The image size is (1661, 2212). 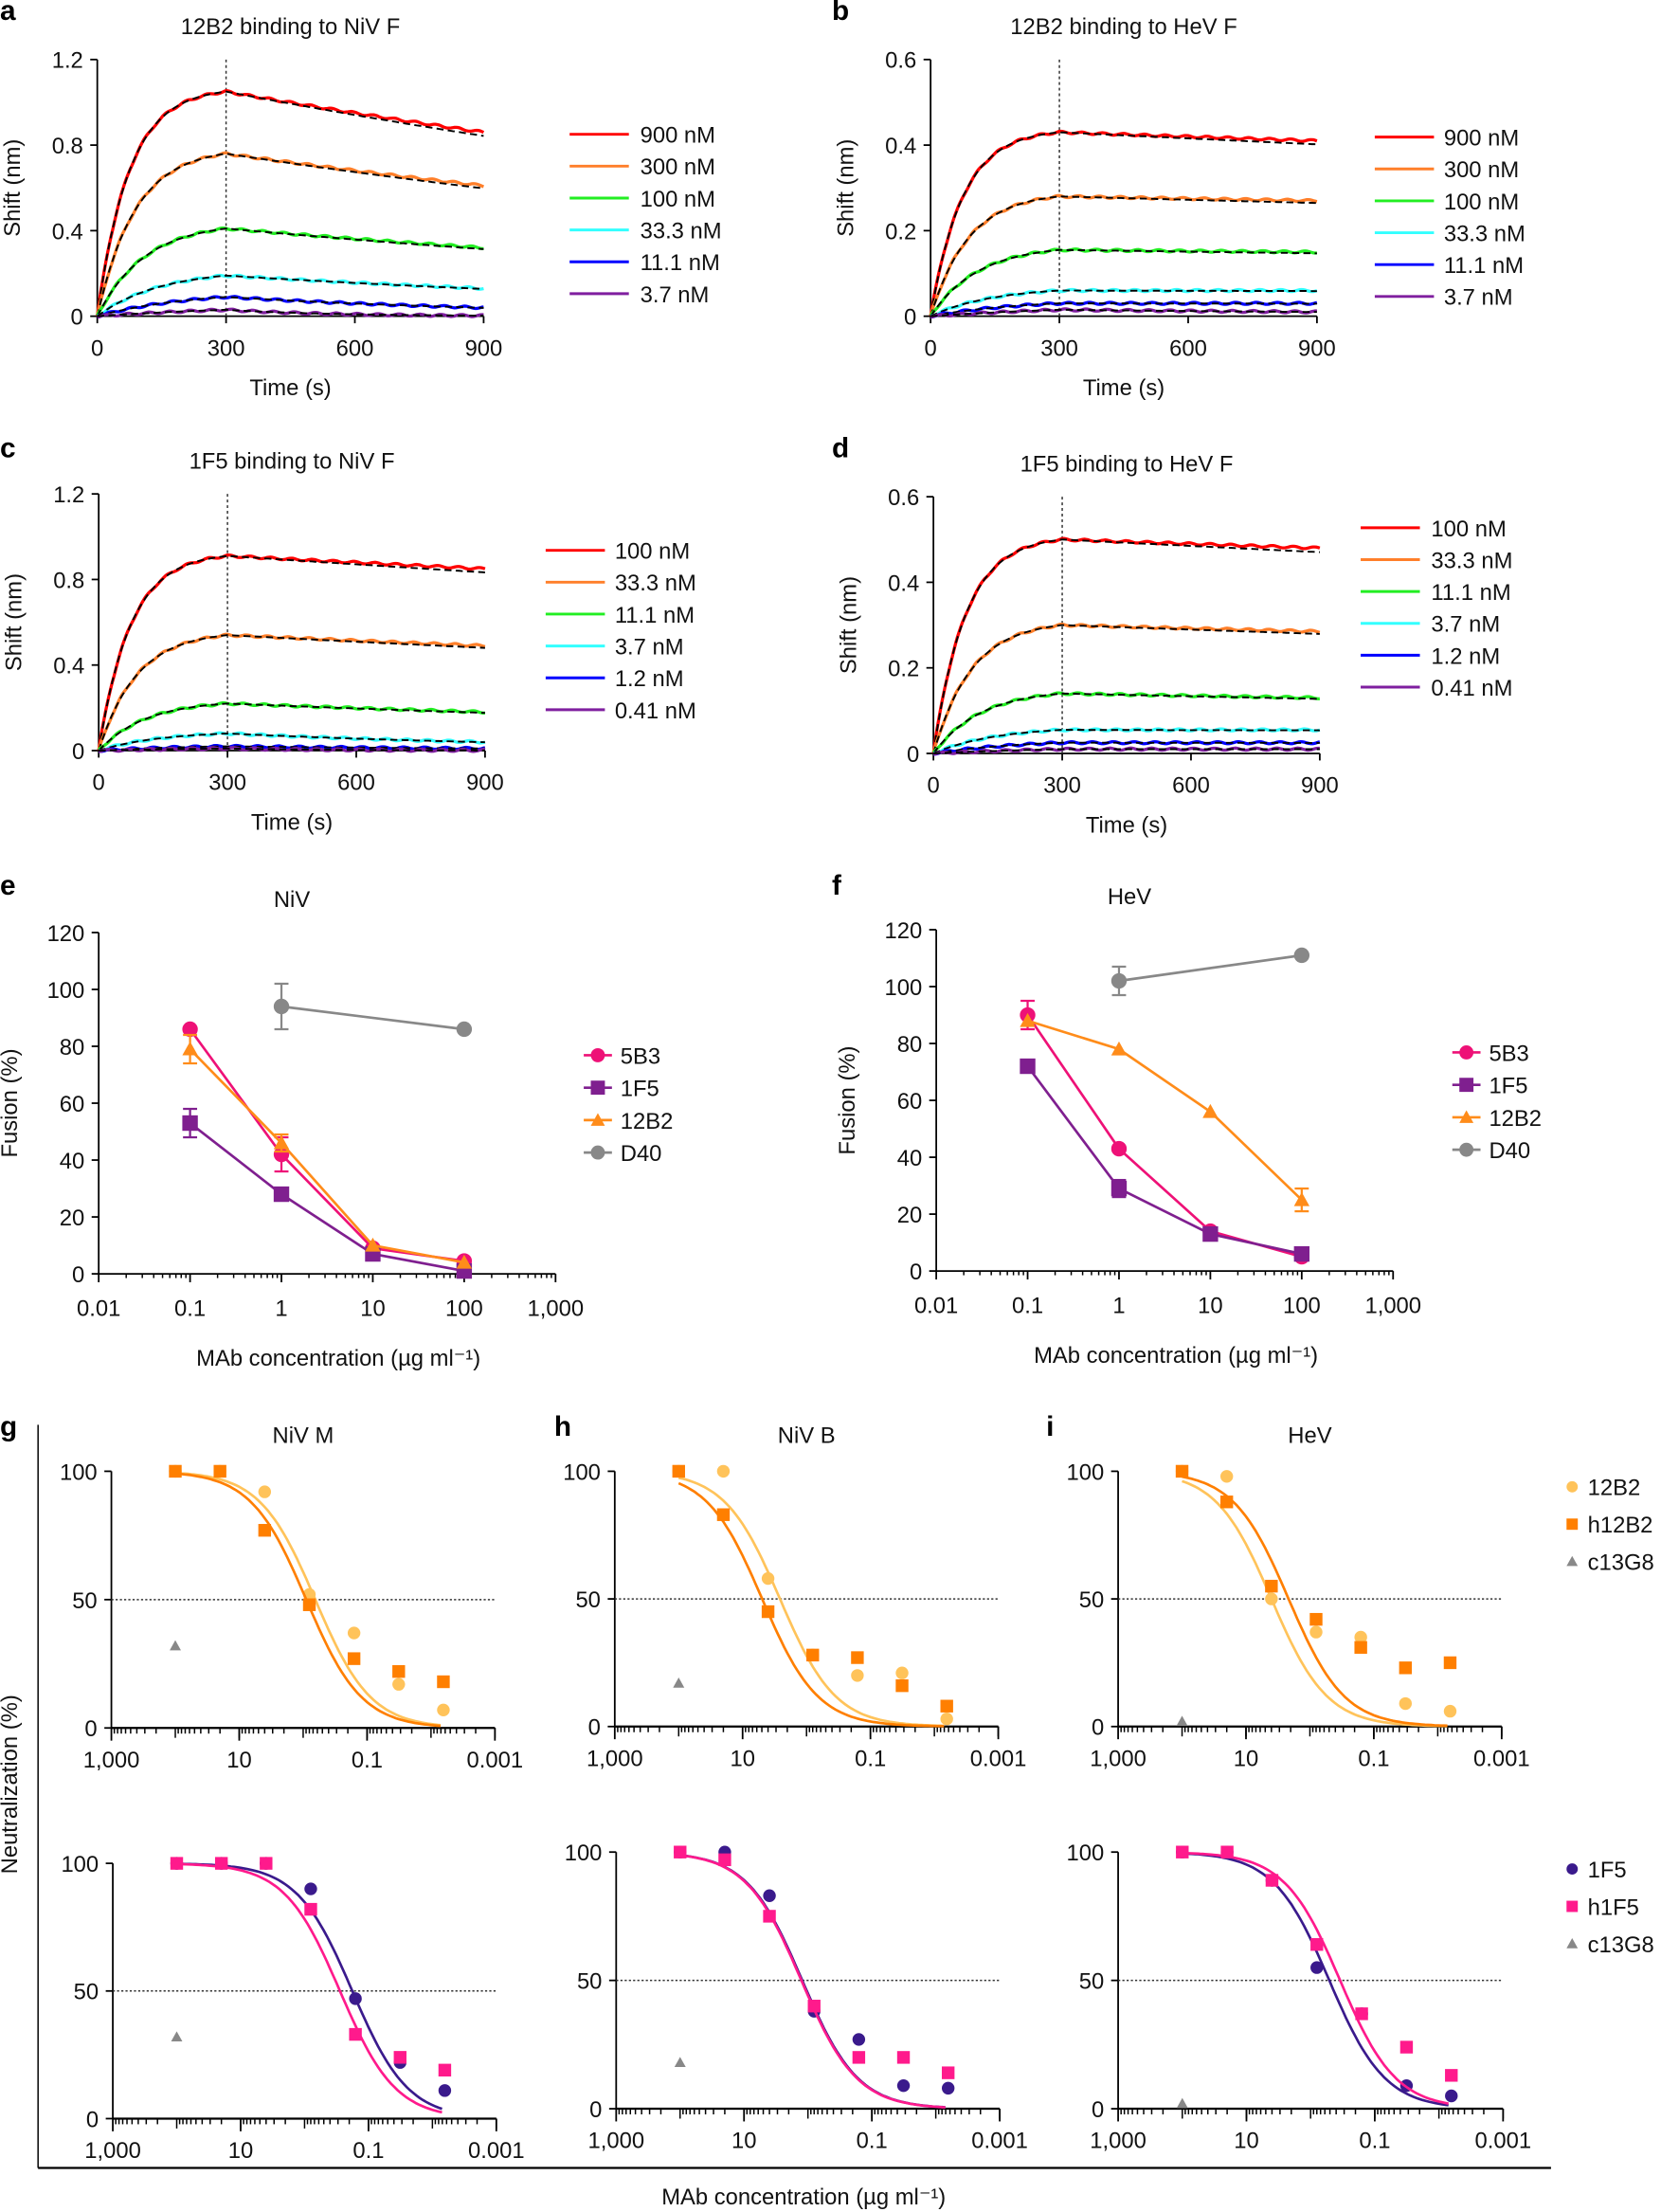 What do you see at coordinates (292, 900) in the screenshot?
I see `chart-title: NiV` at bounding box center [292, 900].